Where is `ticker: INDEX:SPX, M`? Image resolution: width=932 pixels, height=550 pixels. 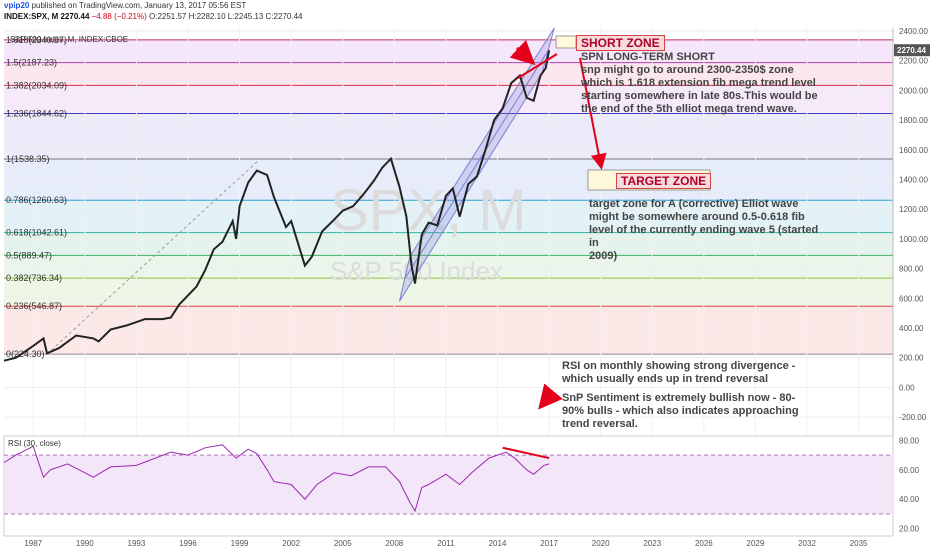 ticker: INDEX:SPX, M is located at coordinates (31, 16).